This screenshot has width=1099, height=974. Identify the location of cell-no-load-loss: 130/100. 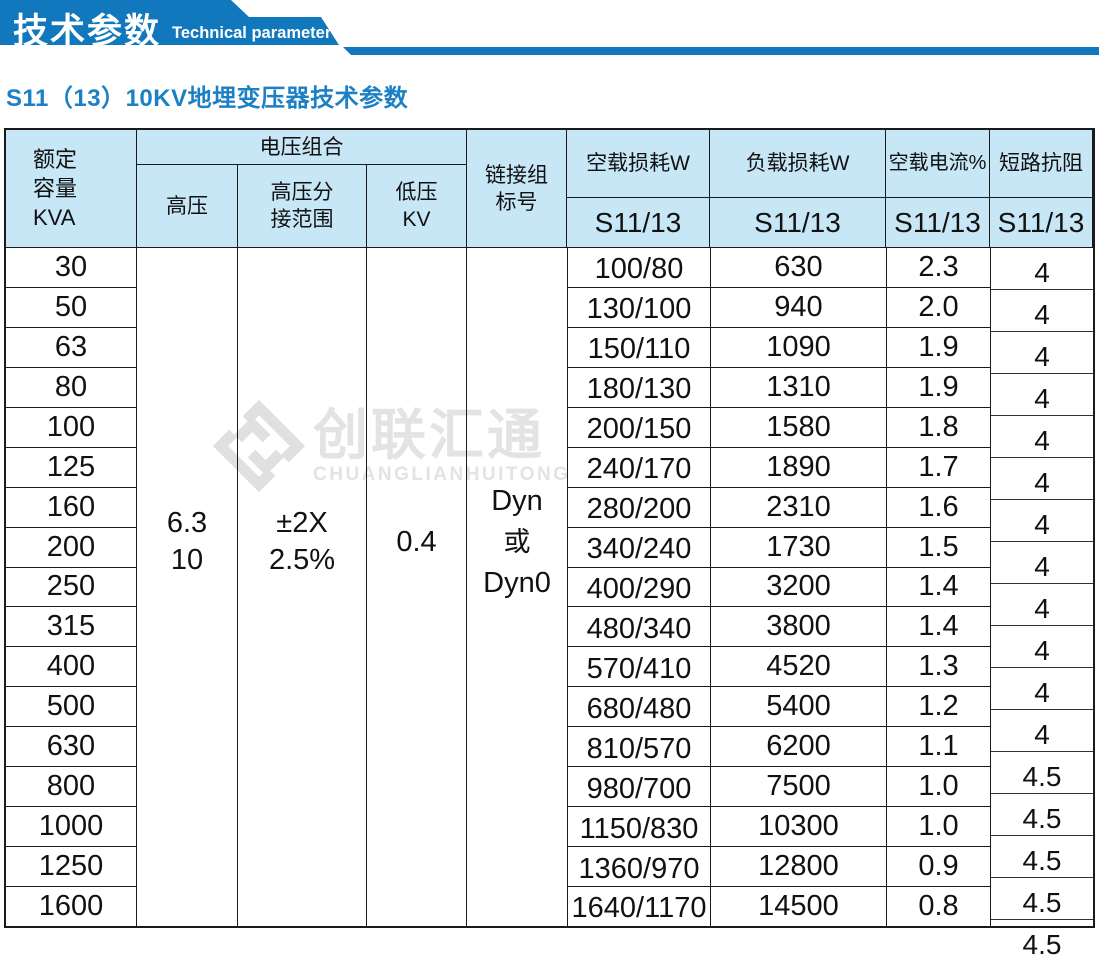
(639, 308).